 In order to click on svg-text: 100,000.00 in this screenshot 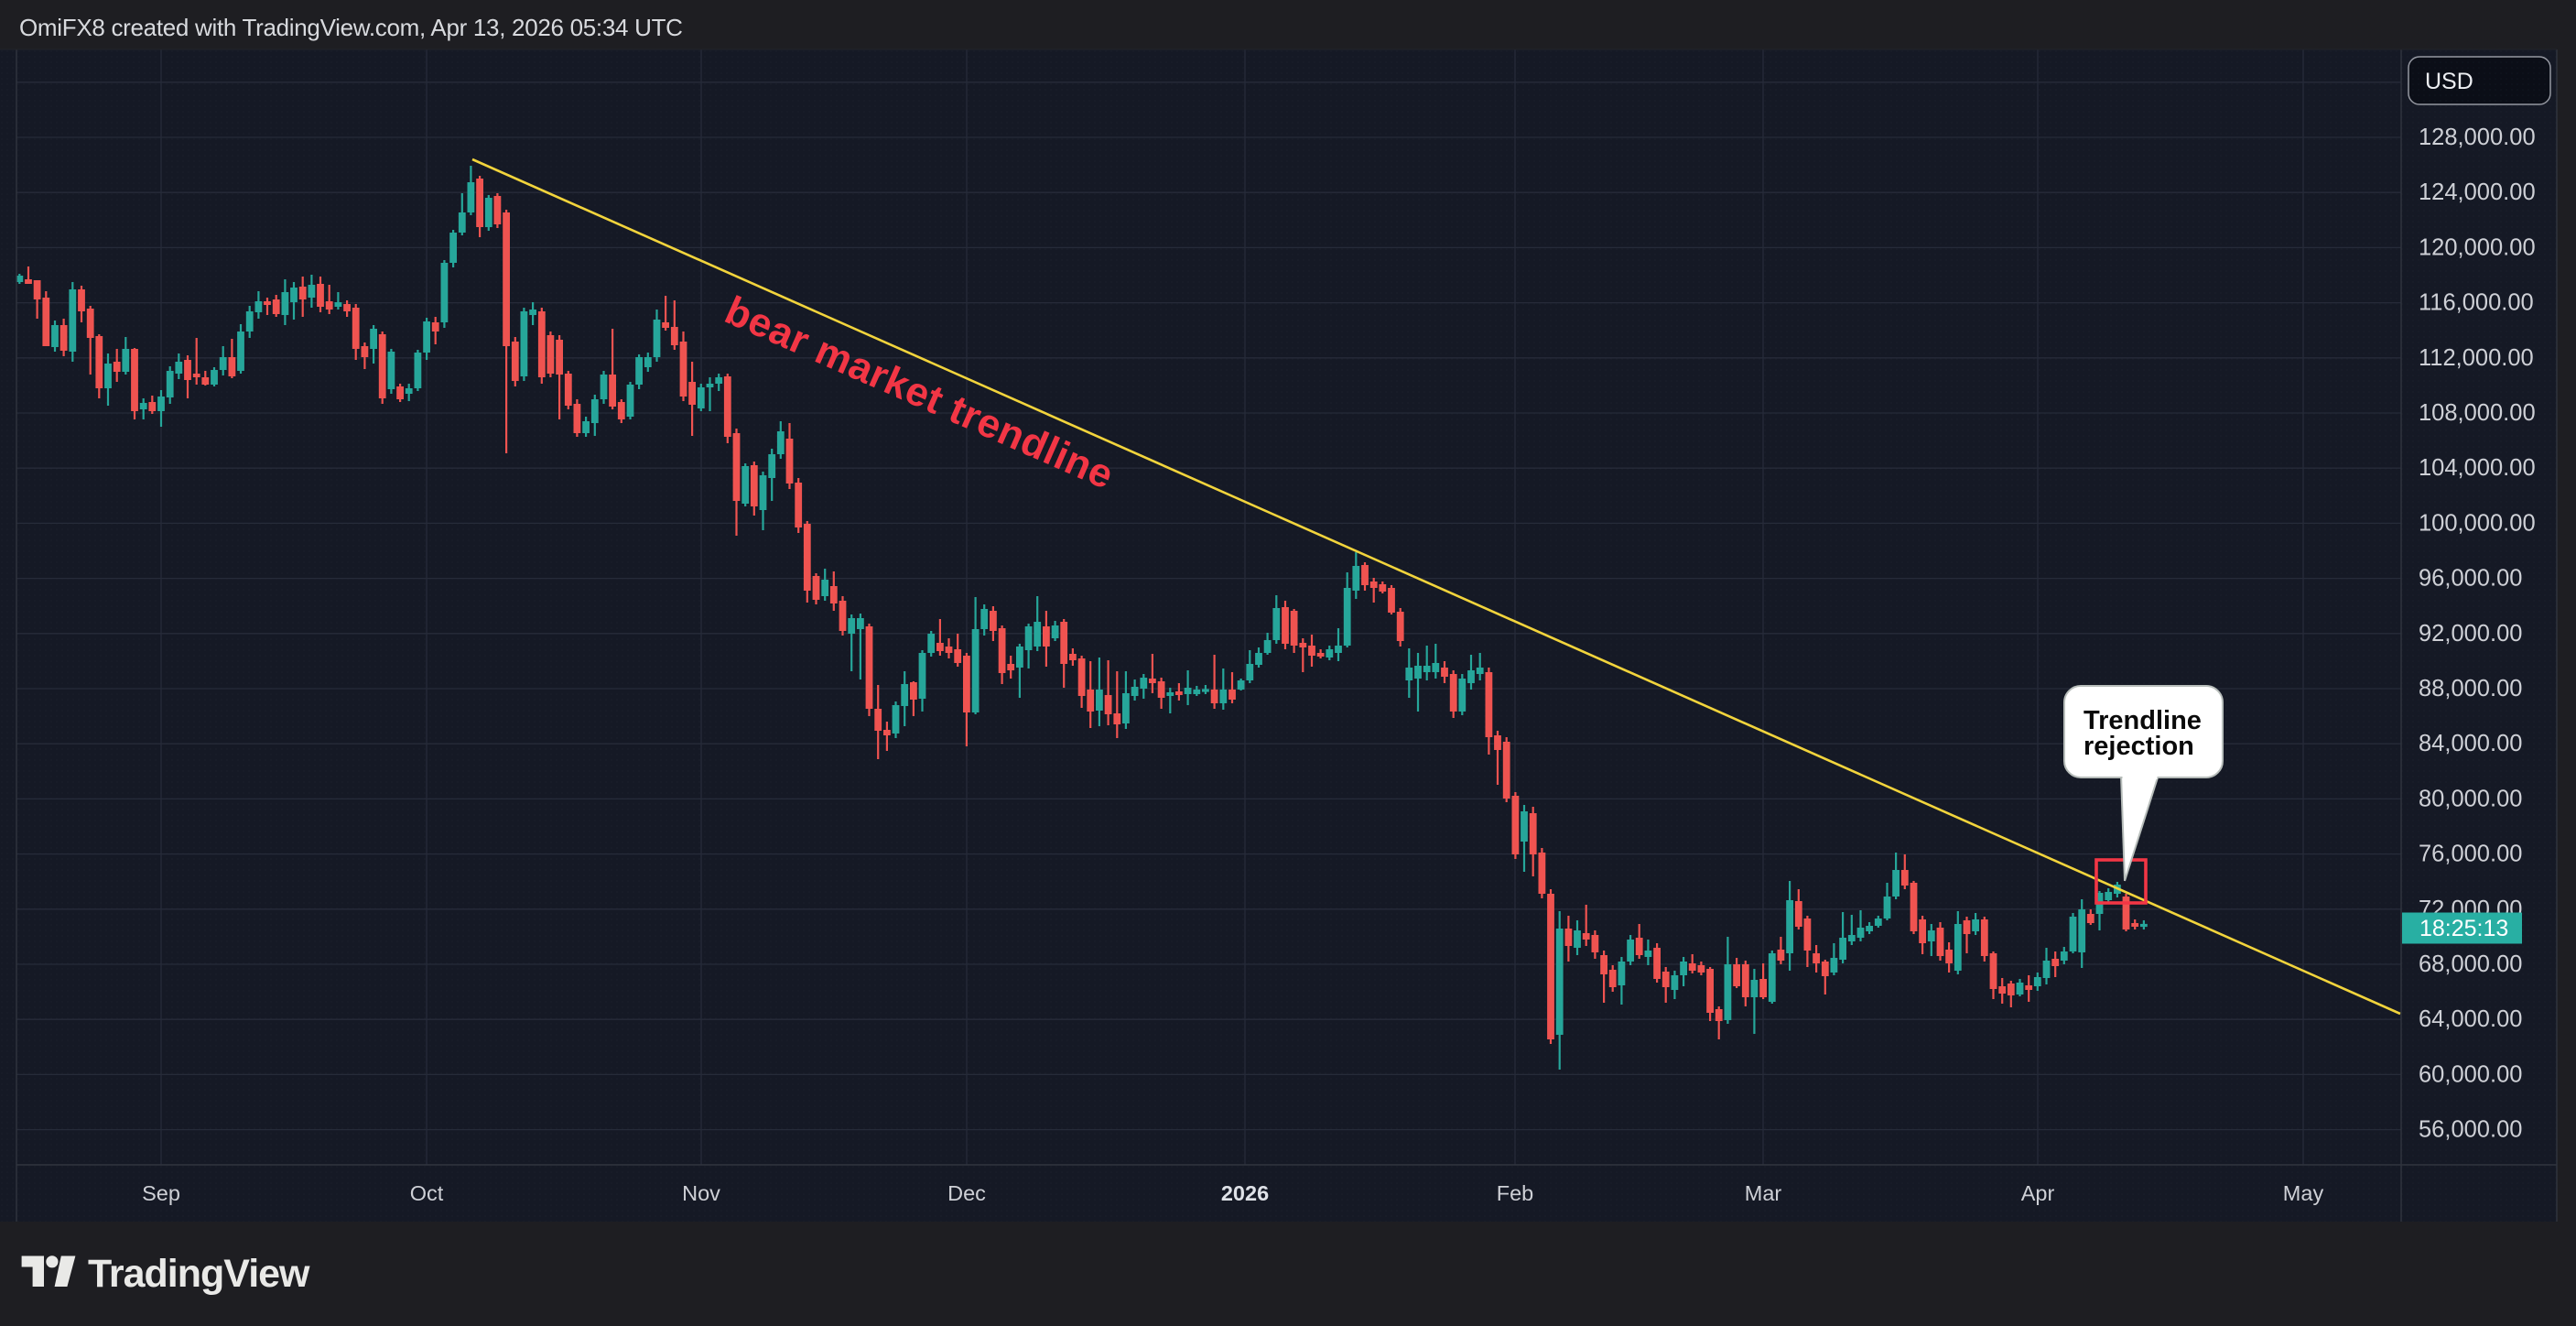, I will do `click(2478, 523)`.